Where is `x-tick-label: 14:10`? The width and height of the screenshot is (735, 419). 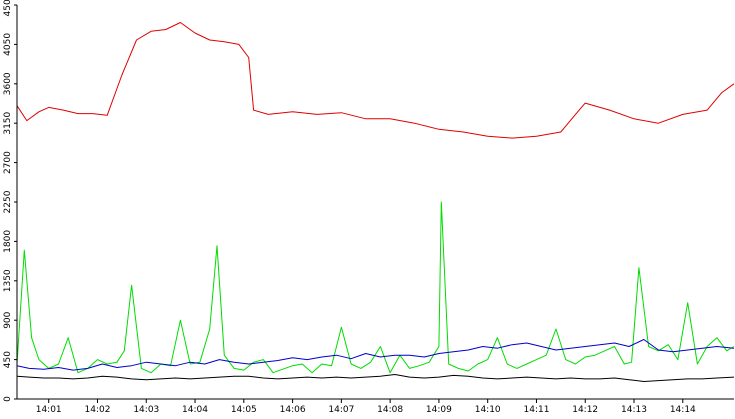 x-tick-label: 14:10 is located at coordinates (488, 410).